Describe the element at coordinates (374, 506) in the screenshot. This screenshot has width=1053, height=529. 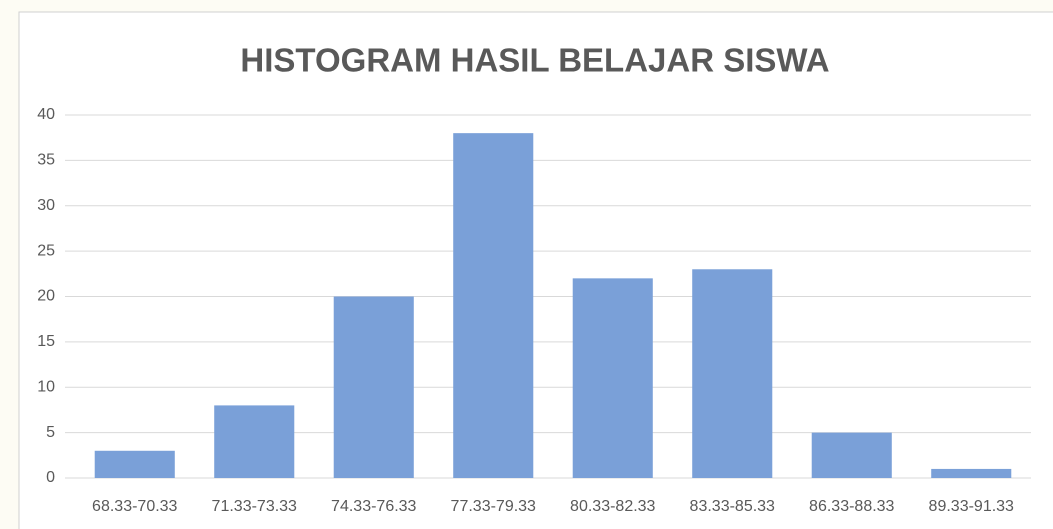
I see `x-tick-label: 74.33-76.33` at that location.